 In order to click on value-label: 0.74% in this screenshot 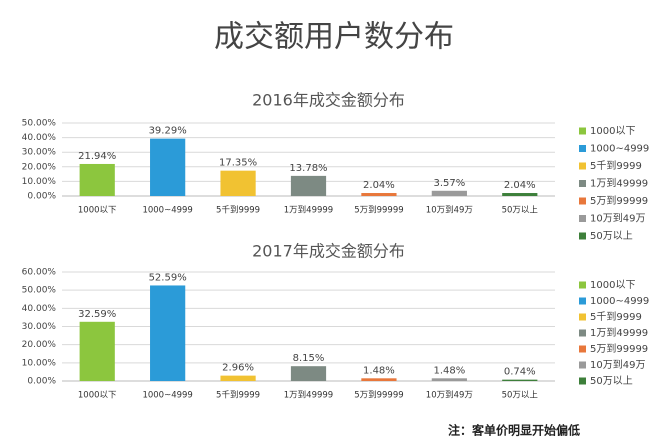, I will do `click(520, 372)`.